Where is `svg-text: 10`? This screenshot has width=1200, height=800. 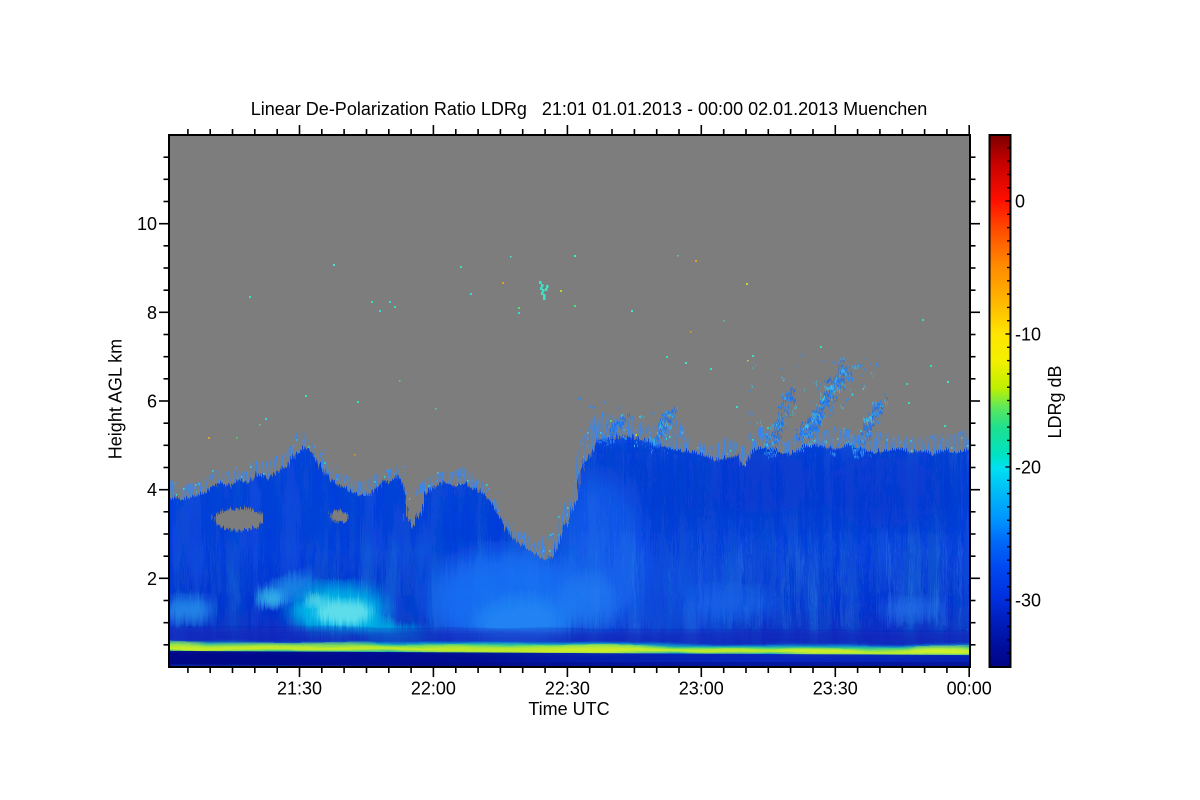 svg-text: 10 is located at coordinates (147, 224).